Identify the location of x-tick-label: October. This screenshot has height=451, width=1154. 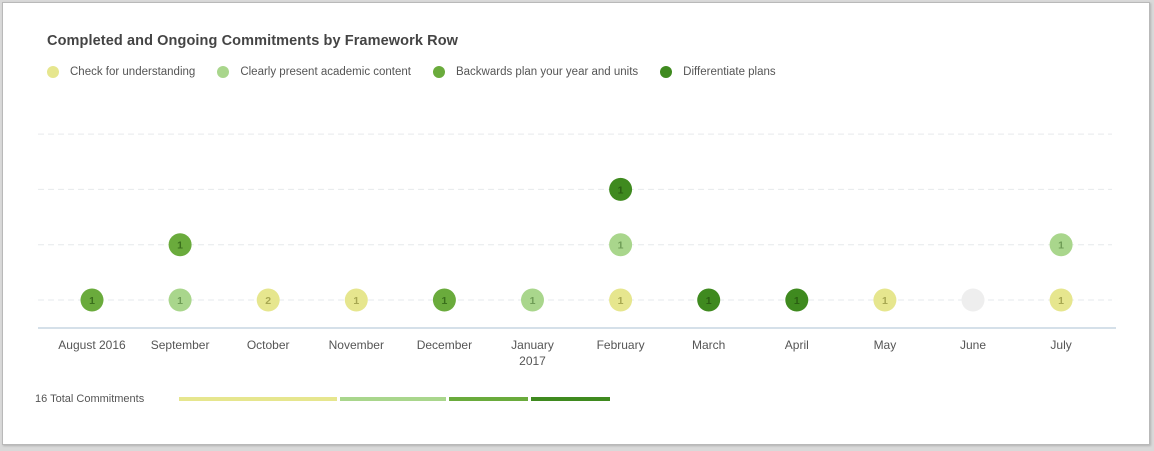
(268, 345).